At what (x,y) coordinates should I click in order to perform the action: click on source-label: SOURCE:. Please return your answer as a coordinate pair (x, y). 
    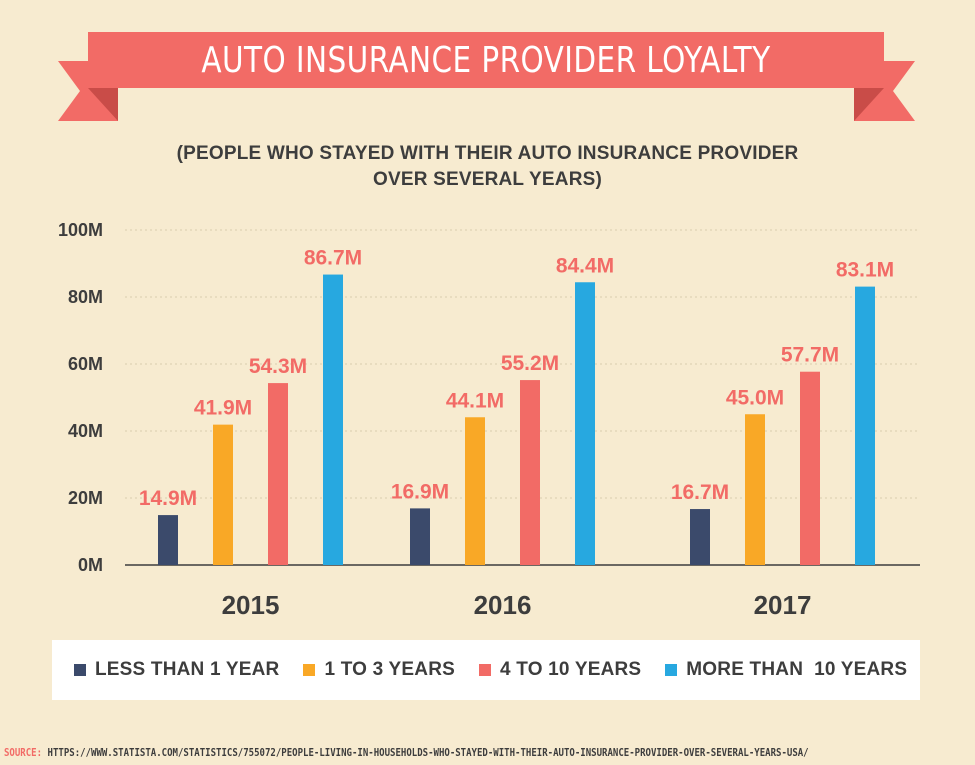
    Looking at the image, I should click on (23, 753).